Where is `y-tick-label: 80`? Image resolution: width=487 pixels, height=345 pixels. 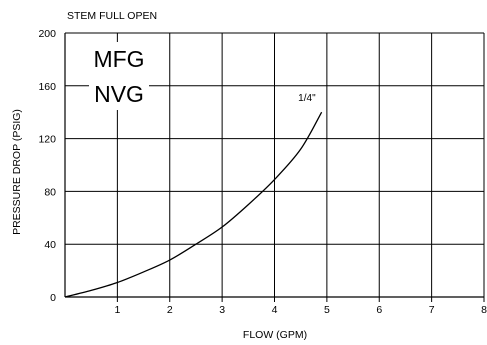 y-tick-label: 80 is located at coordinates (50, 192).